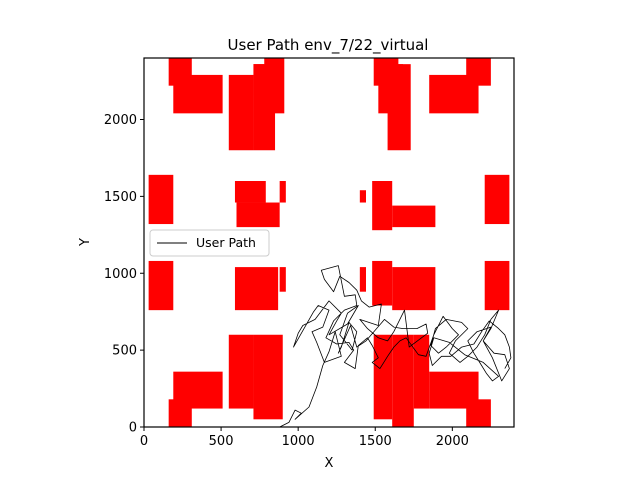 Image resolution: width=640 pixels, height=480 pixels. What do you see at coordinates (144, 441) in the screenshot?
I see `x-tick-label-0: 0` at bounding box center [144, 441].